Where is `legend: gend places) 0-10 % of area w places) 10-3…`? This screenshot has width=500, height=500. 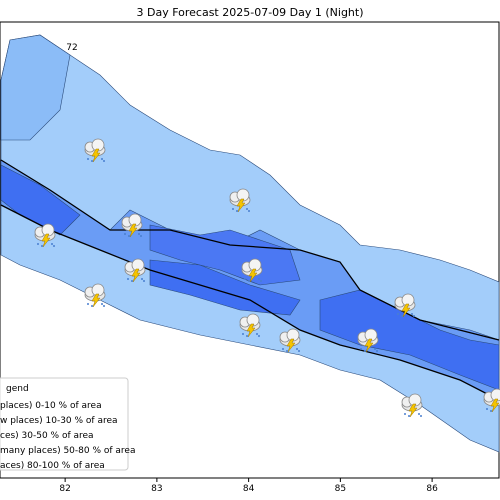 legend: gend places) 0-10 % of area w places) 10-3… is located at coordinates (67, 424).